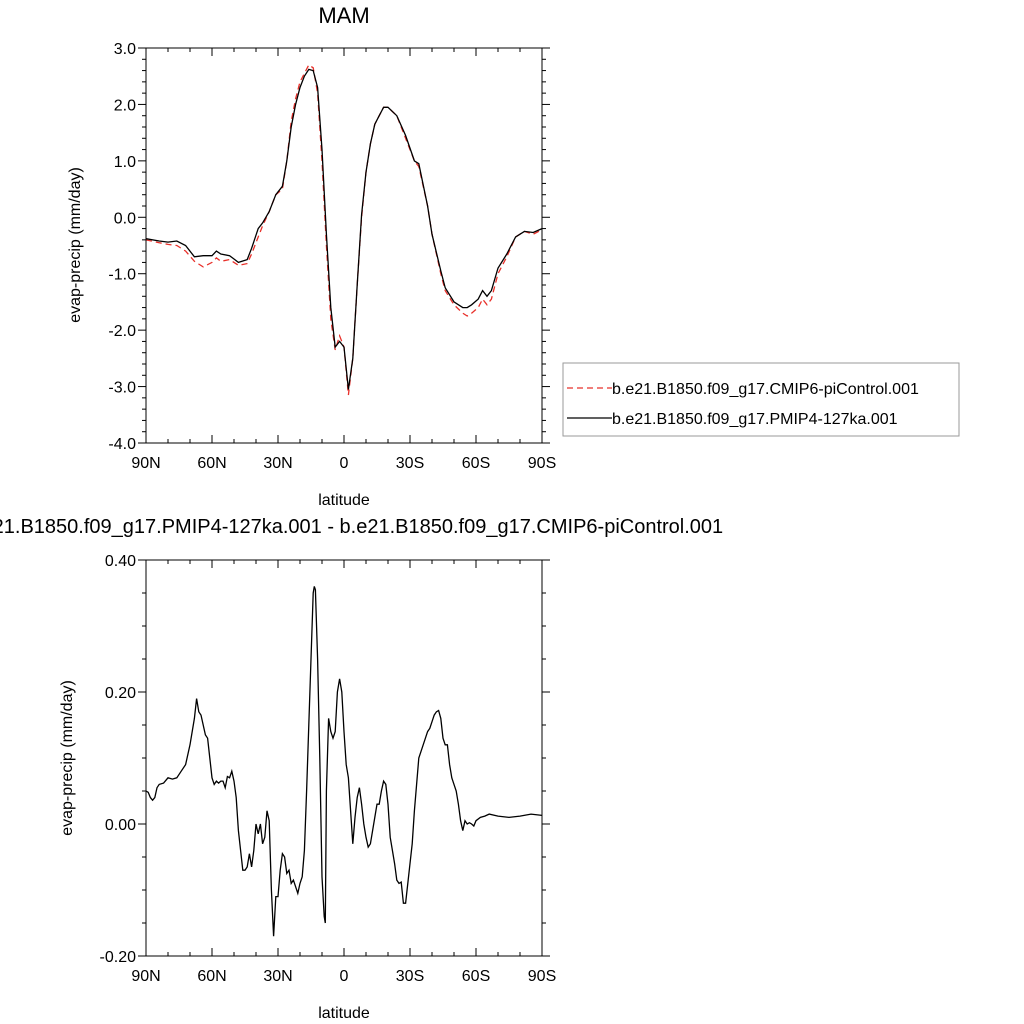 This screenshot has height=1024, width=1024. Describe the element at coordinates (211, 463) in the screenshot. I see `top-chart-xtick-label: 60N` at that location.